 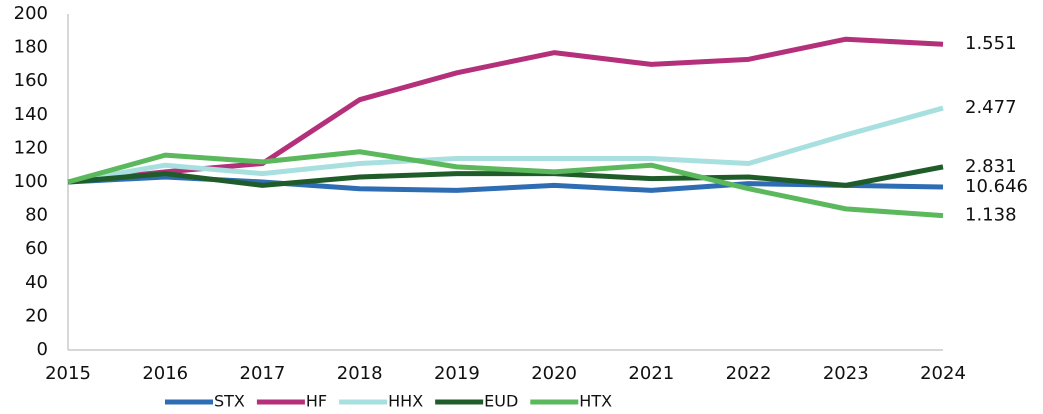 What do you see at coordinates (991, 107) in the screenshot?
I see `end-label: 2.477` at bounding box center [991, 107].